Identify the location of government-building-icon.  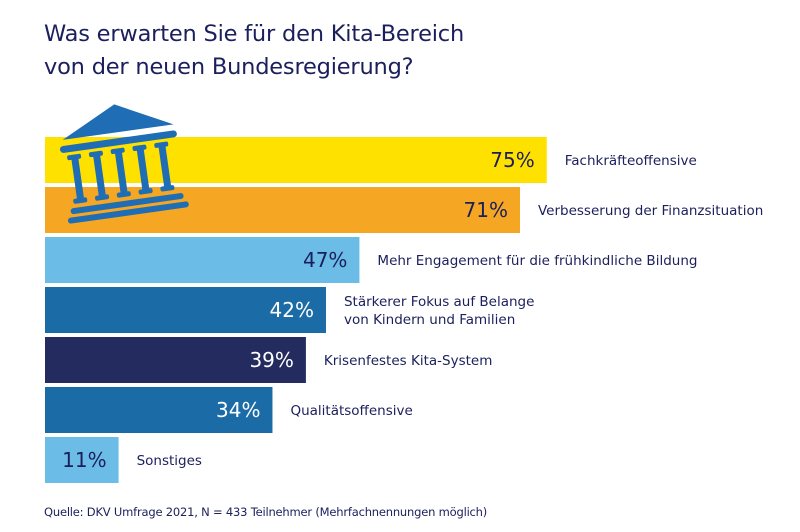
(124, 164).